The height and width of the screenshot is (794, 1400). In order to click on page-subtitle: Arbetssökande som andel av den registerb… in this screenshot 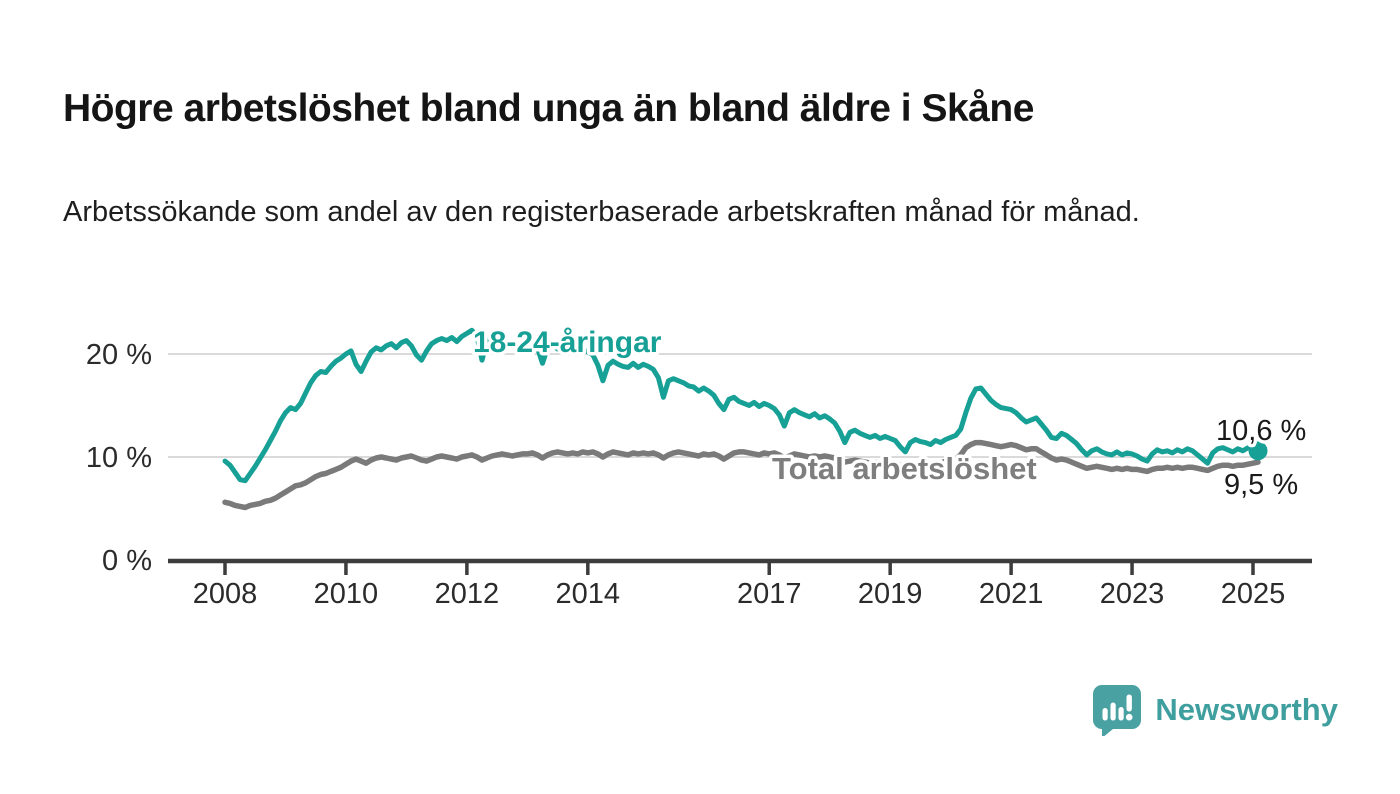, I will do `click(601, 212)`.